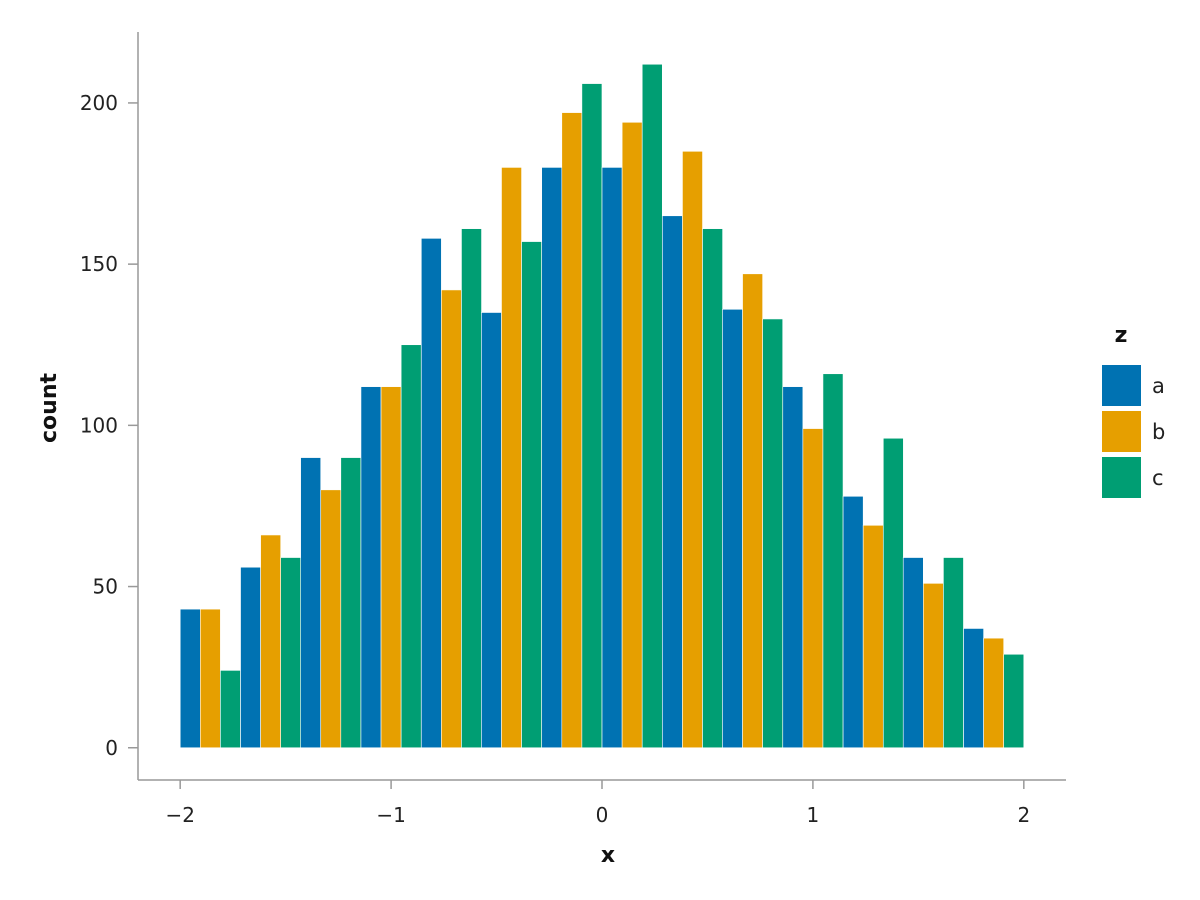 The image size is (1200, 900). Describe the element at coordinates (813, 815) in the screenshot. I see `x-tick-label: 1` at that location.